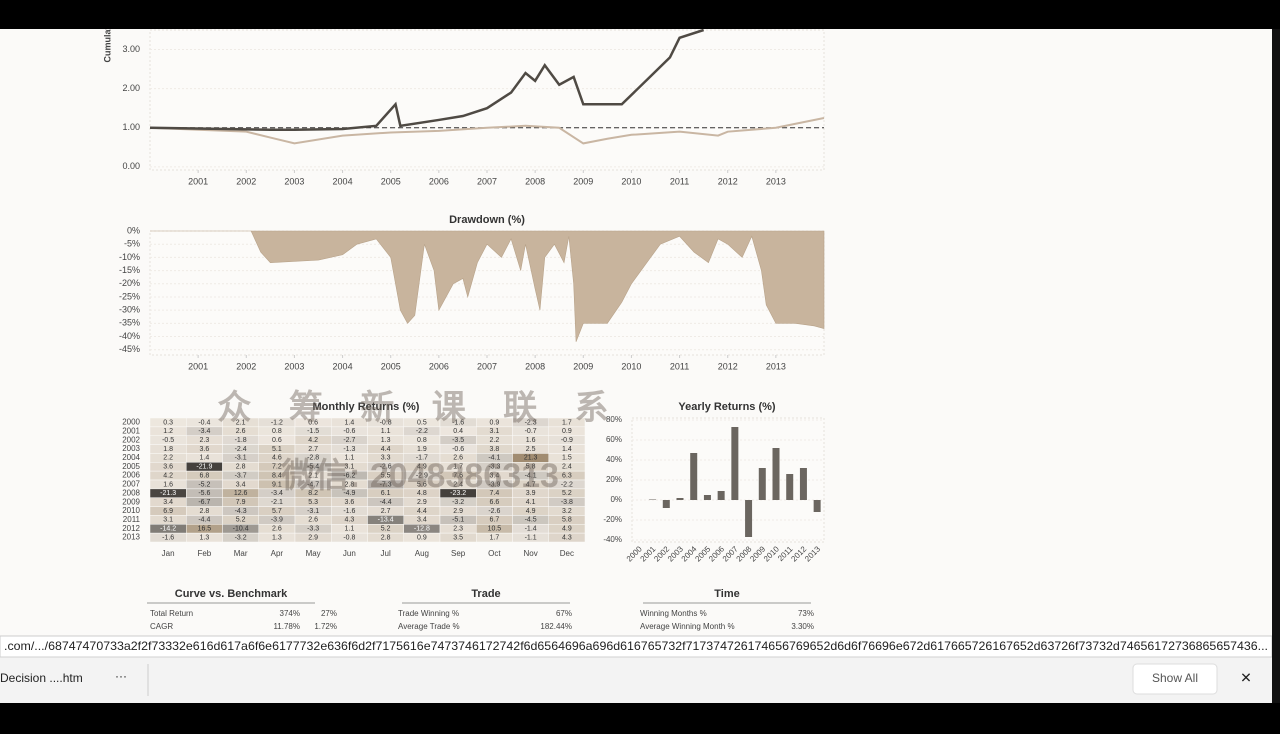 The width and height of the screenshot is (1280, 734). I want to click on cell-label: 2.1, so click(241, 422).